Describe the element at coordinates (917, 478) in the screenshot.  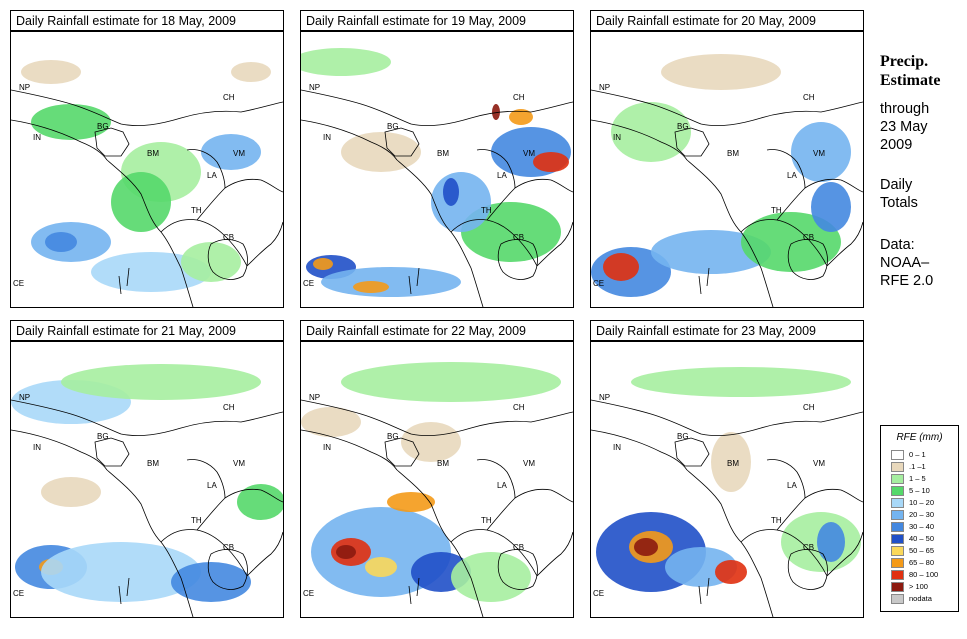
I see `legend-label: 1 – 5` at that location.